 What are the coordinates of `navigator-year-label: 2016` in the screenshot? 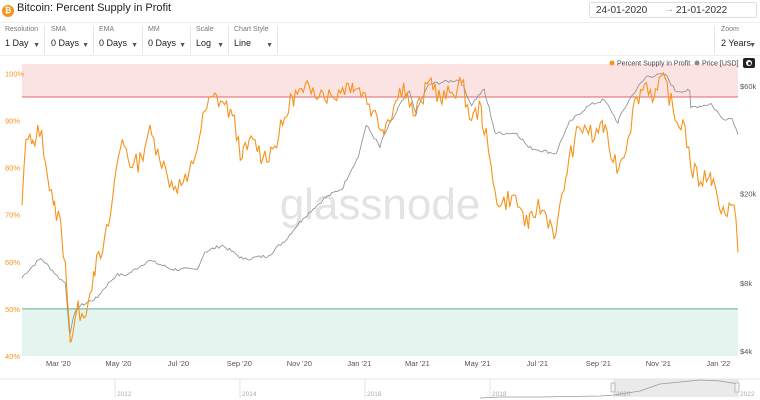 It's located at (374, 394).